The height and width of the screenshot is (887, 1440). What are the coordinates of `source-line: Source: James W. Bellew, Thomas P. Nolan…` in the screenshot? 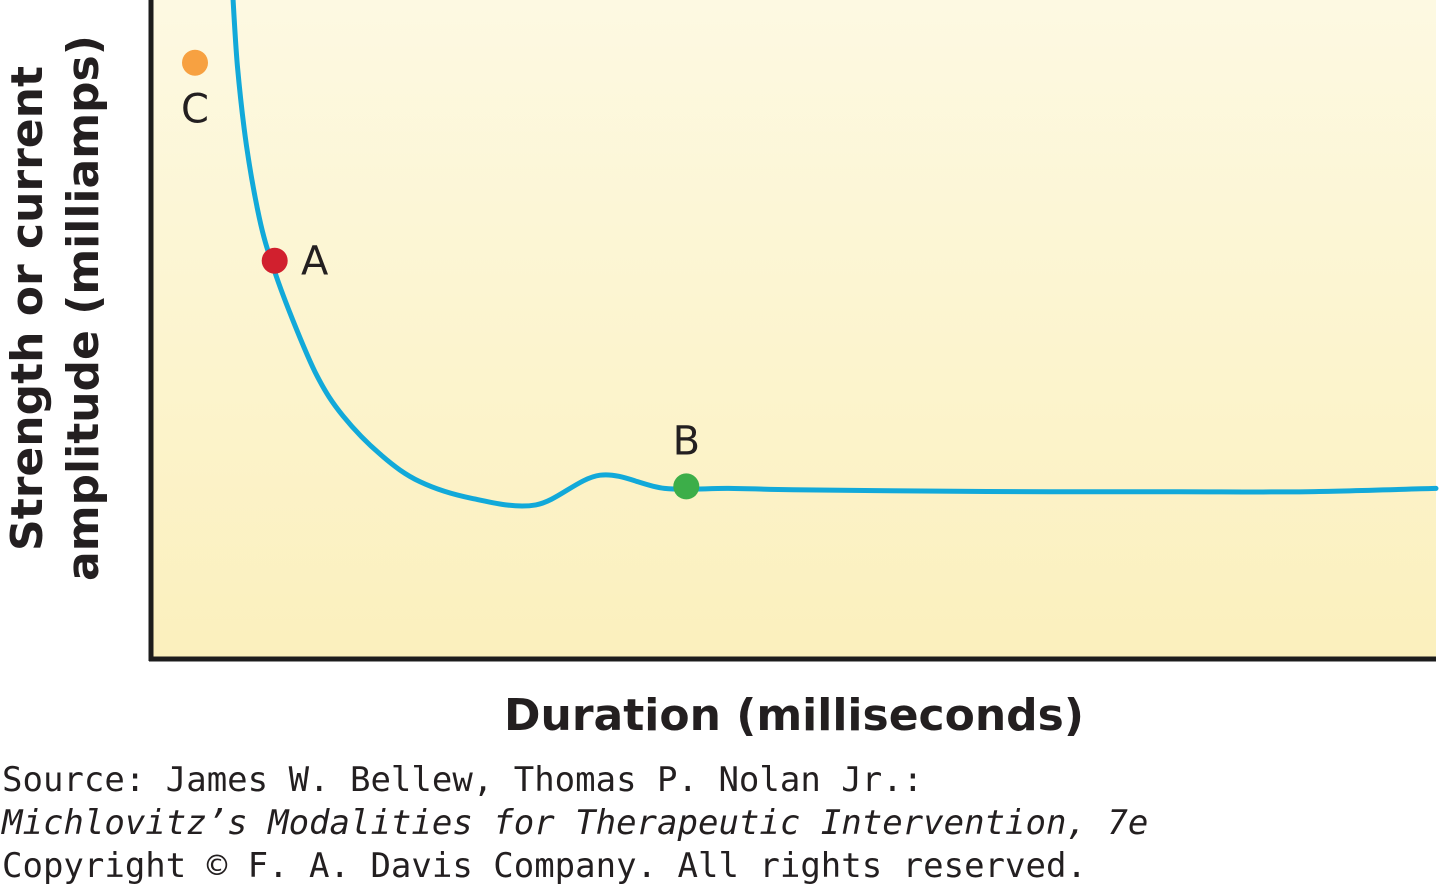 It's located at (463, 780).